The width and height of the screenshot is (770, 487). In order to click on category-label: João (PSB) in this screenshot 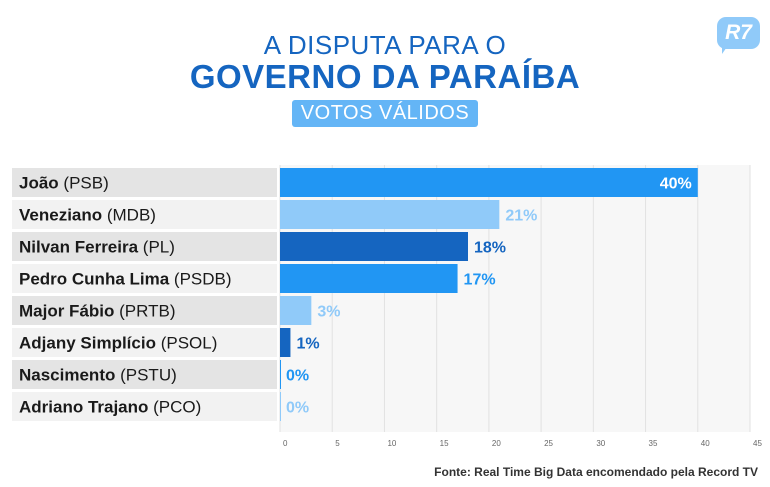, I will do `click(64, 183)`.